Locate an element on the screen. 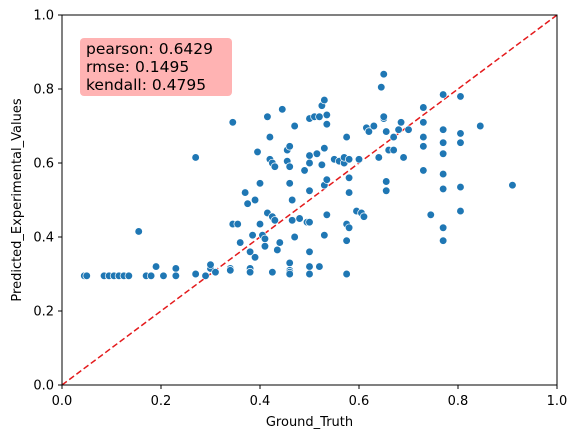 The height and width of the screenshot is (438, 578). y-axis-label: Predicted_Experimental_Values is located at coordinates (17, 199).